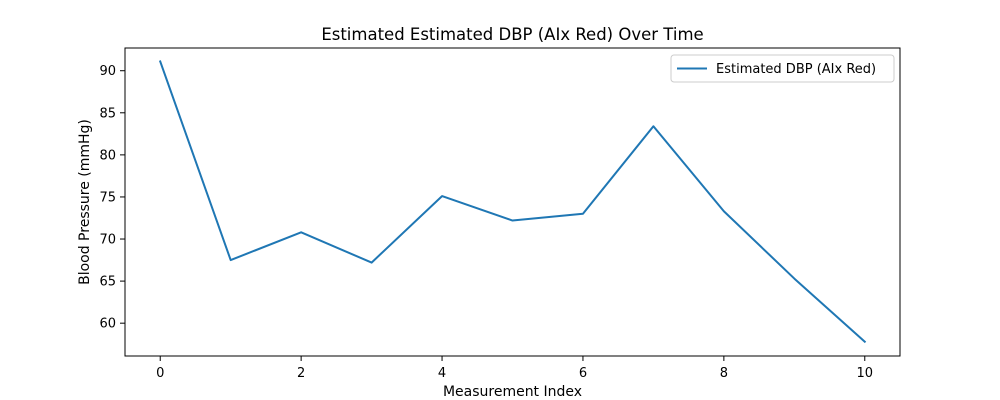 This screenshot has width=1000, height=400. Describe the element at coordinates (107, 113) in the screenshot. I see `y-tick-label: 85` at that location.